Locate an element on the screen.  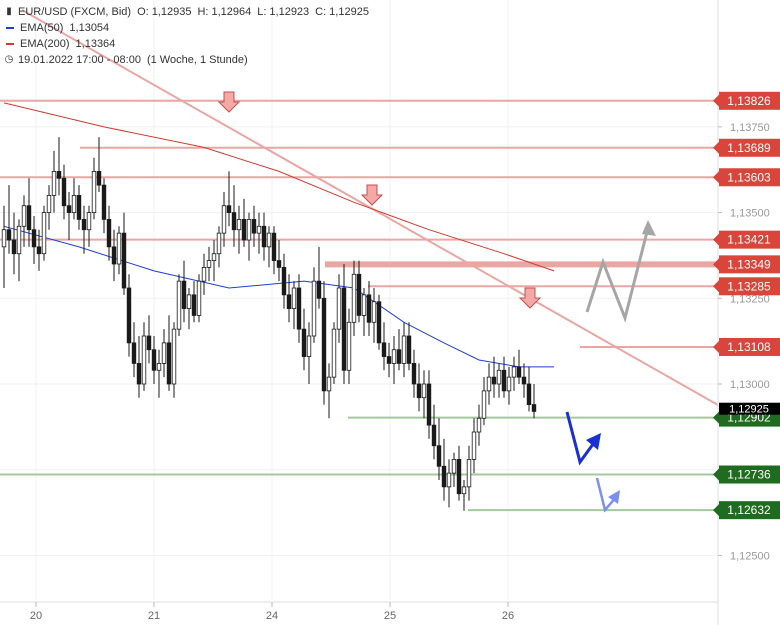
level-label-resistance: 1,13603 is located at coordinates (746, 177).